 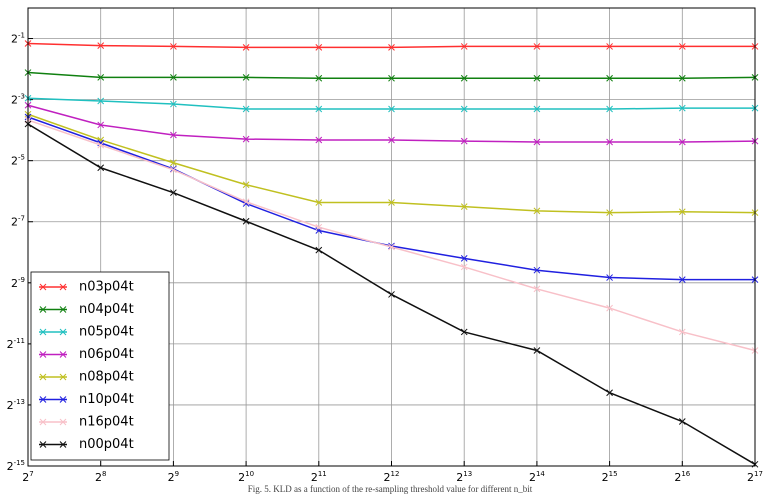 What do you see at coordinates (319, 477) in the screenshot?
I see `x-tick-label: 211` at bounding box center [319, 477].